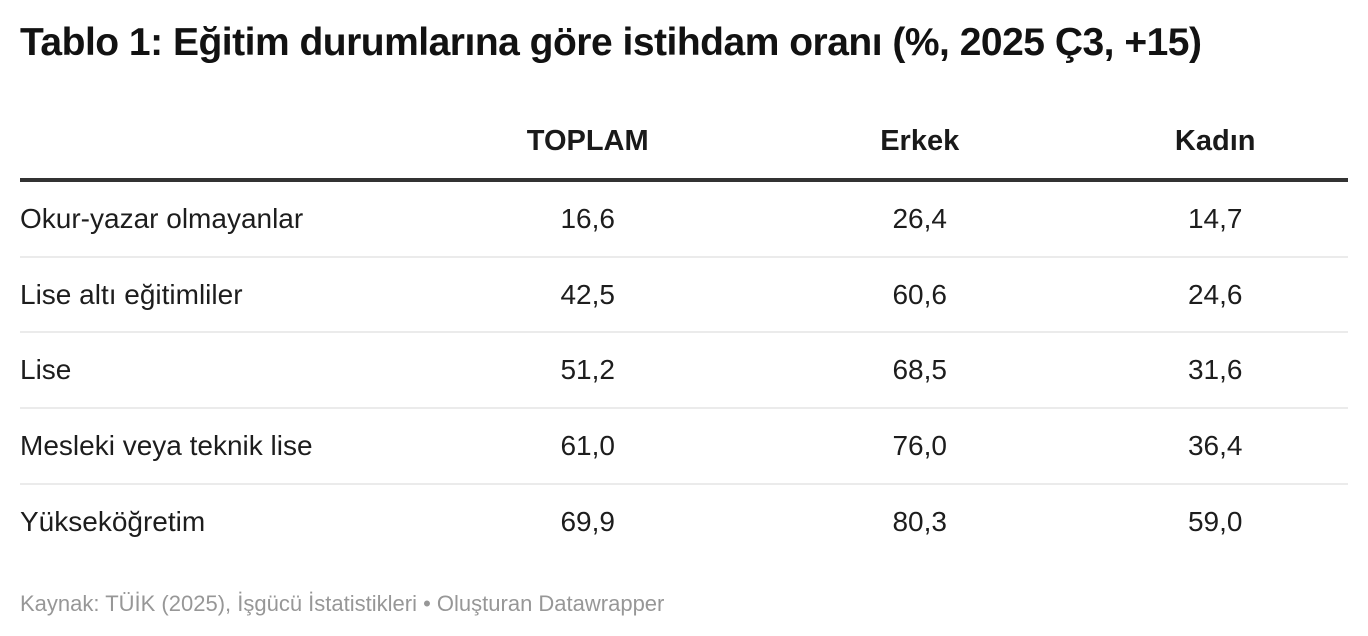  Describe the element at coordinates (920, 521) in the screenshot. I see `cell-erkek: 80,3` at that location.